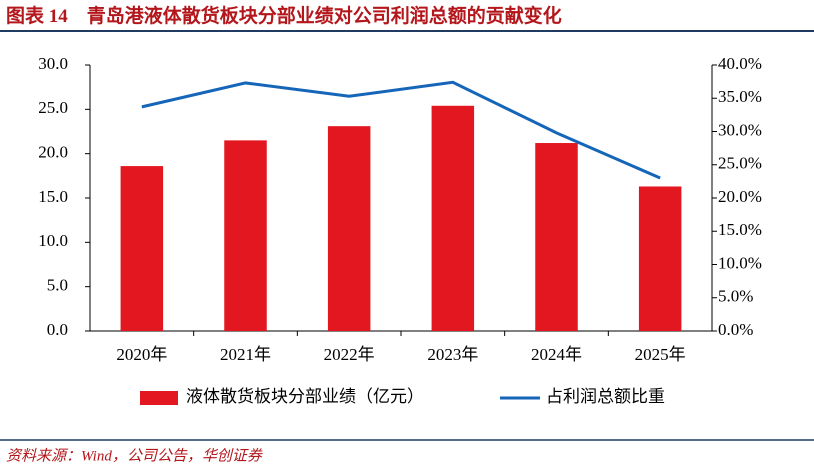 The image size is (814, 471). I want to click on y2-tick-label: 30.0%, so click(740, 129).